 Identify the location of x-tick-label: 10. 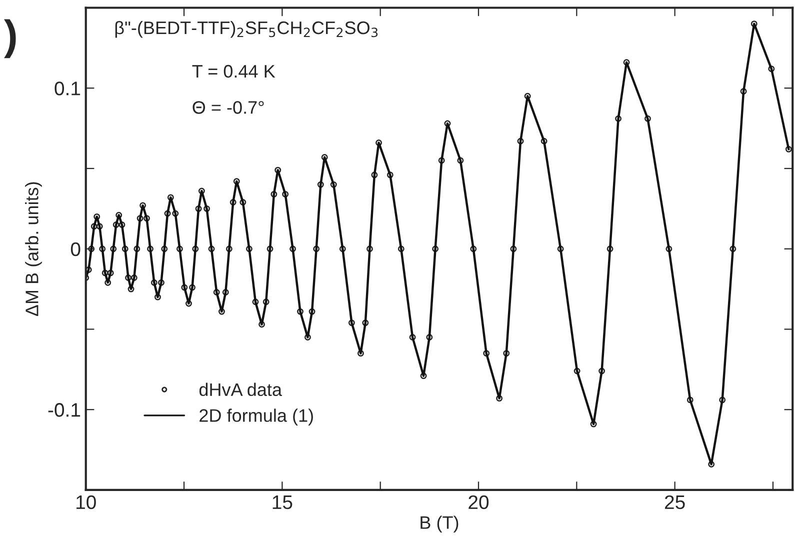
(86, 502).